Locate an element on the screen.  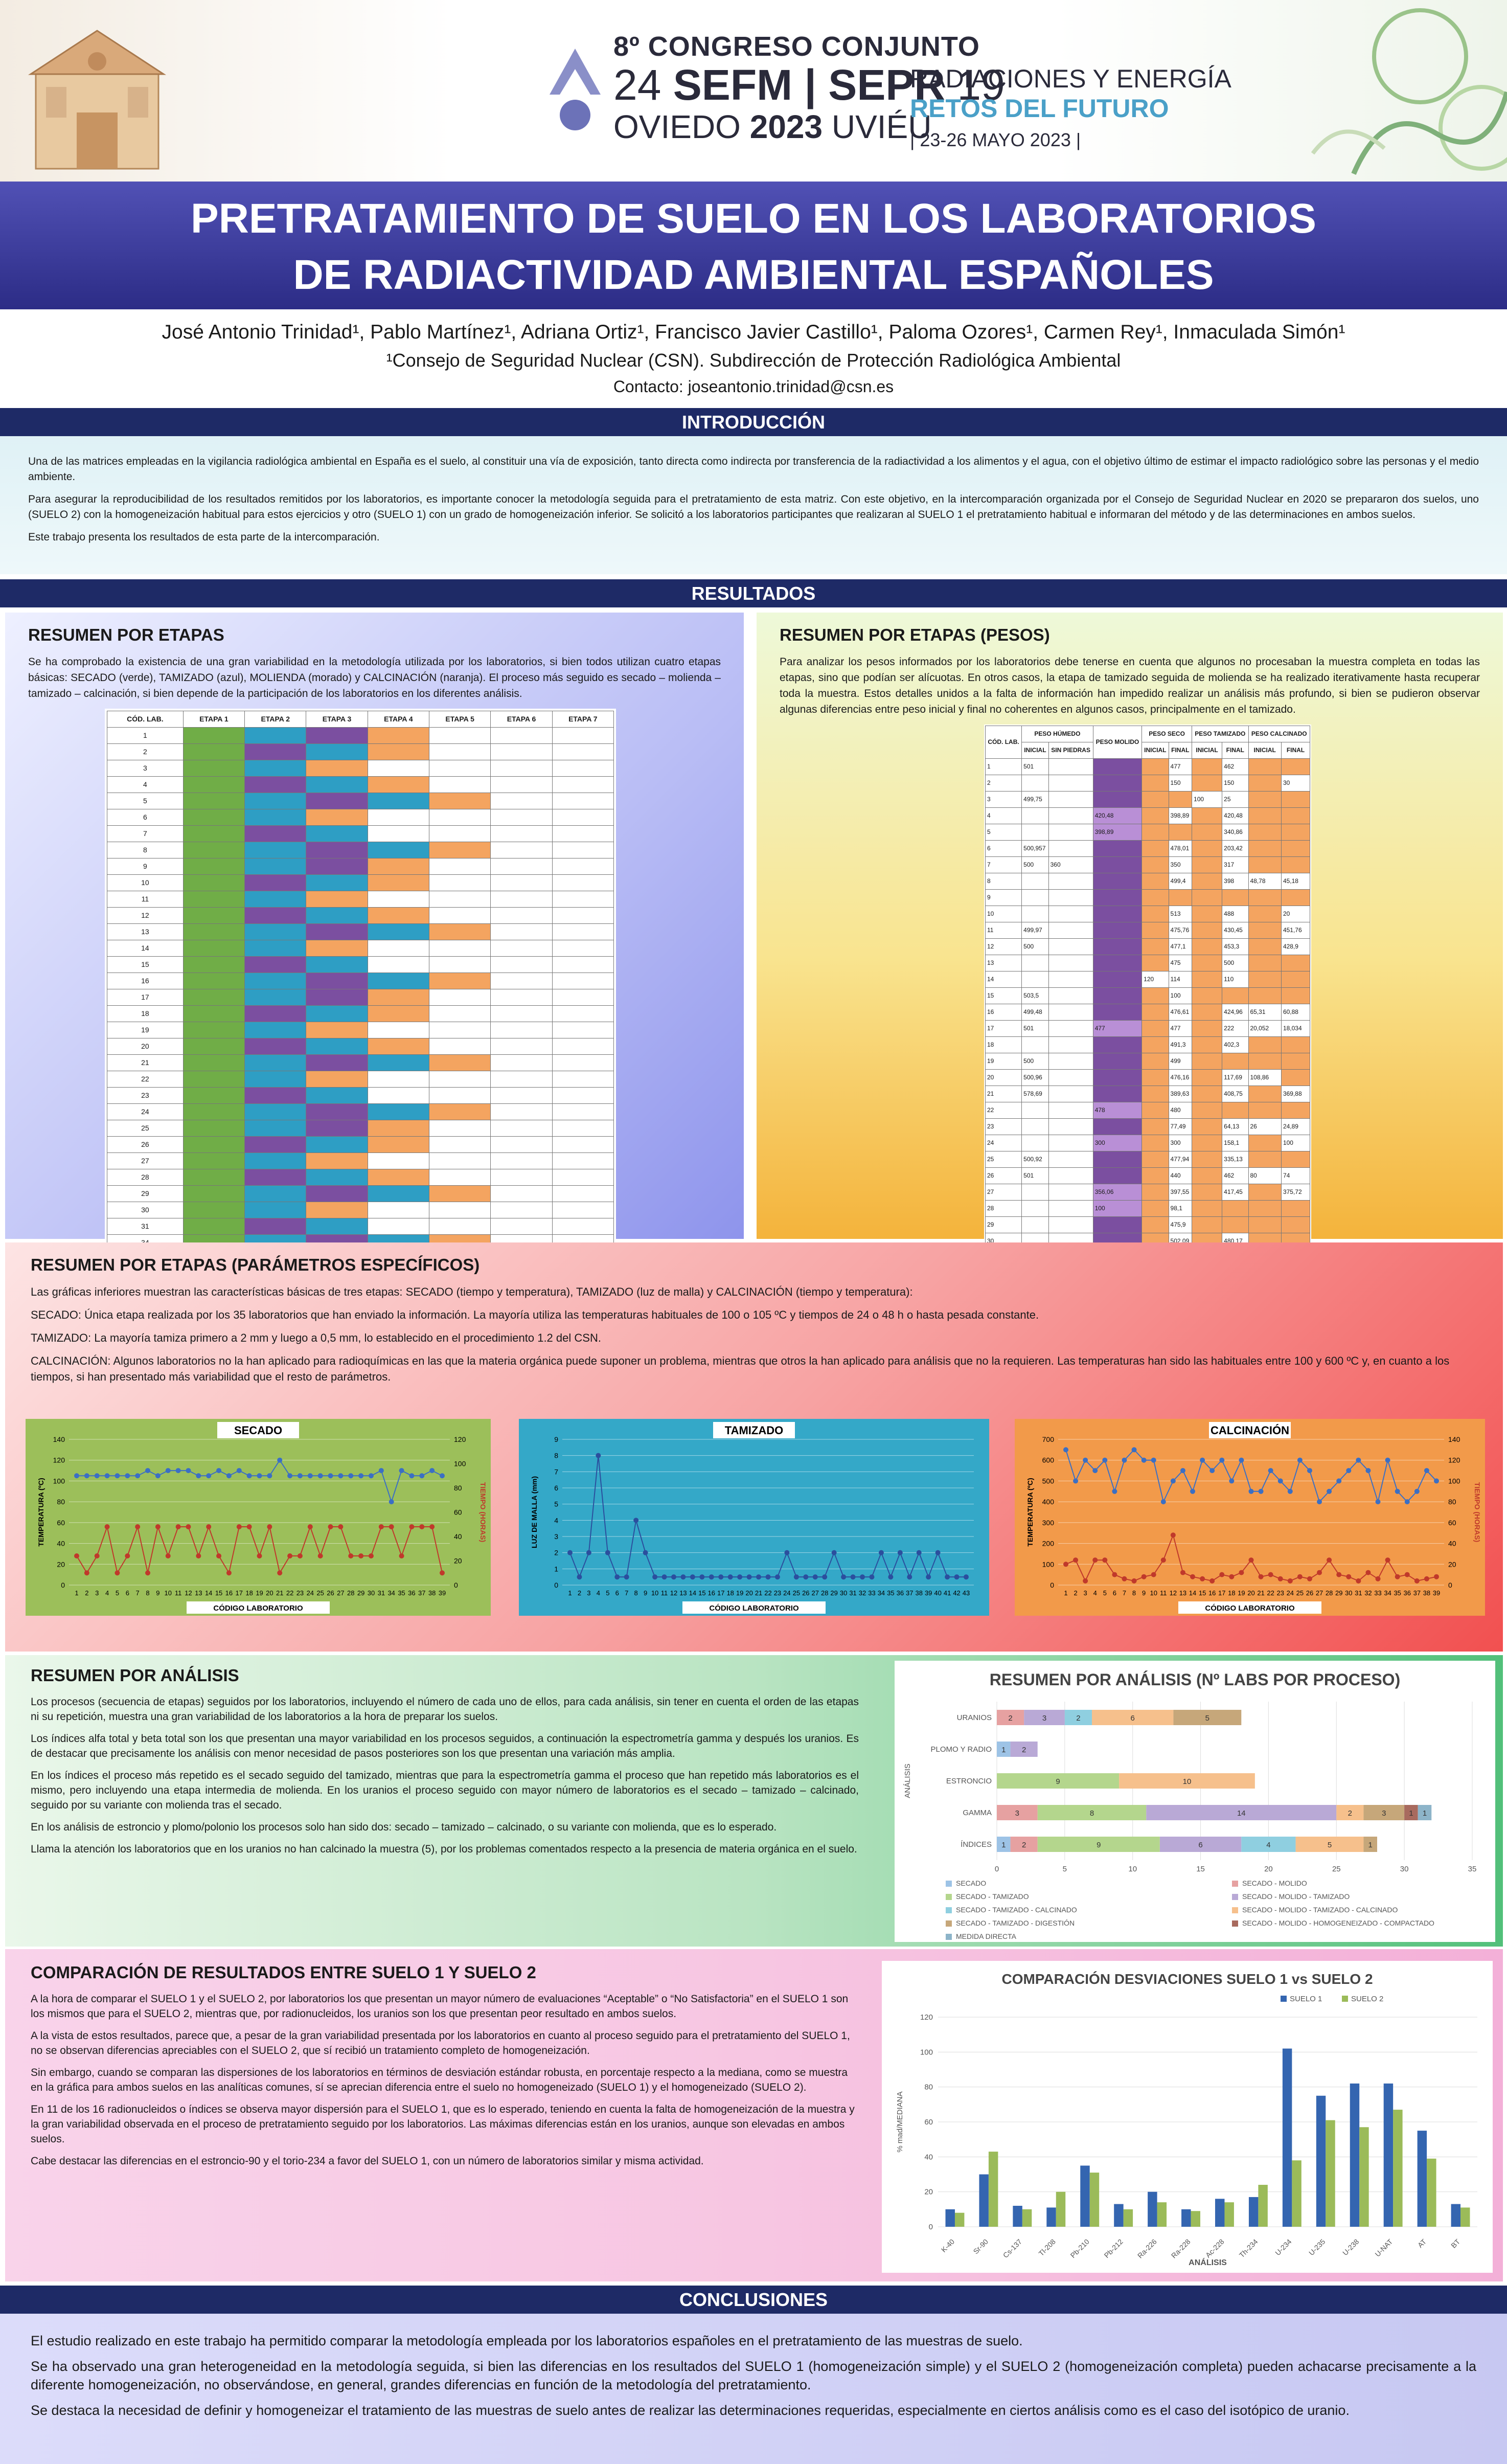
pesos-cell: 398,89 is located at coordinates (1180, 816).